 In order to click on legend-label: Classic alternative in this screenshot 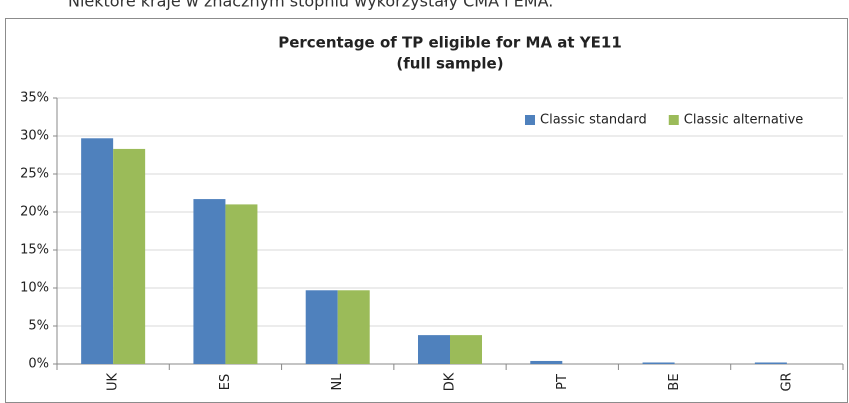, I will do `click(744, 120)`.